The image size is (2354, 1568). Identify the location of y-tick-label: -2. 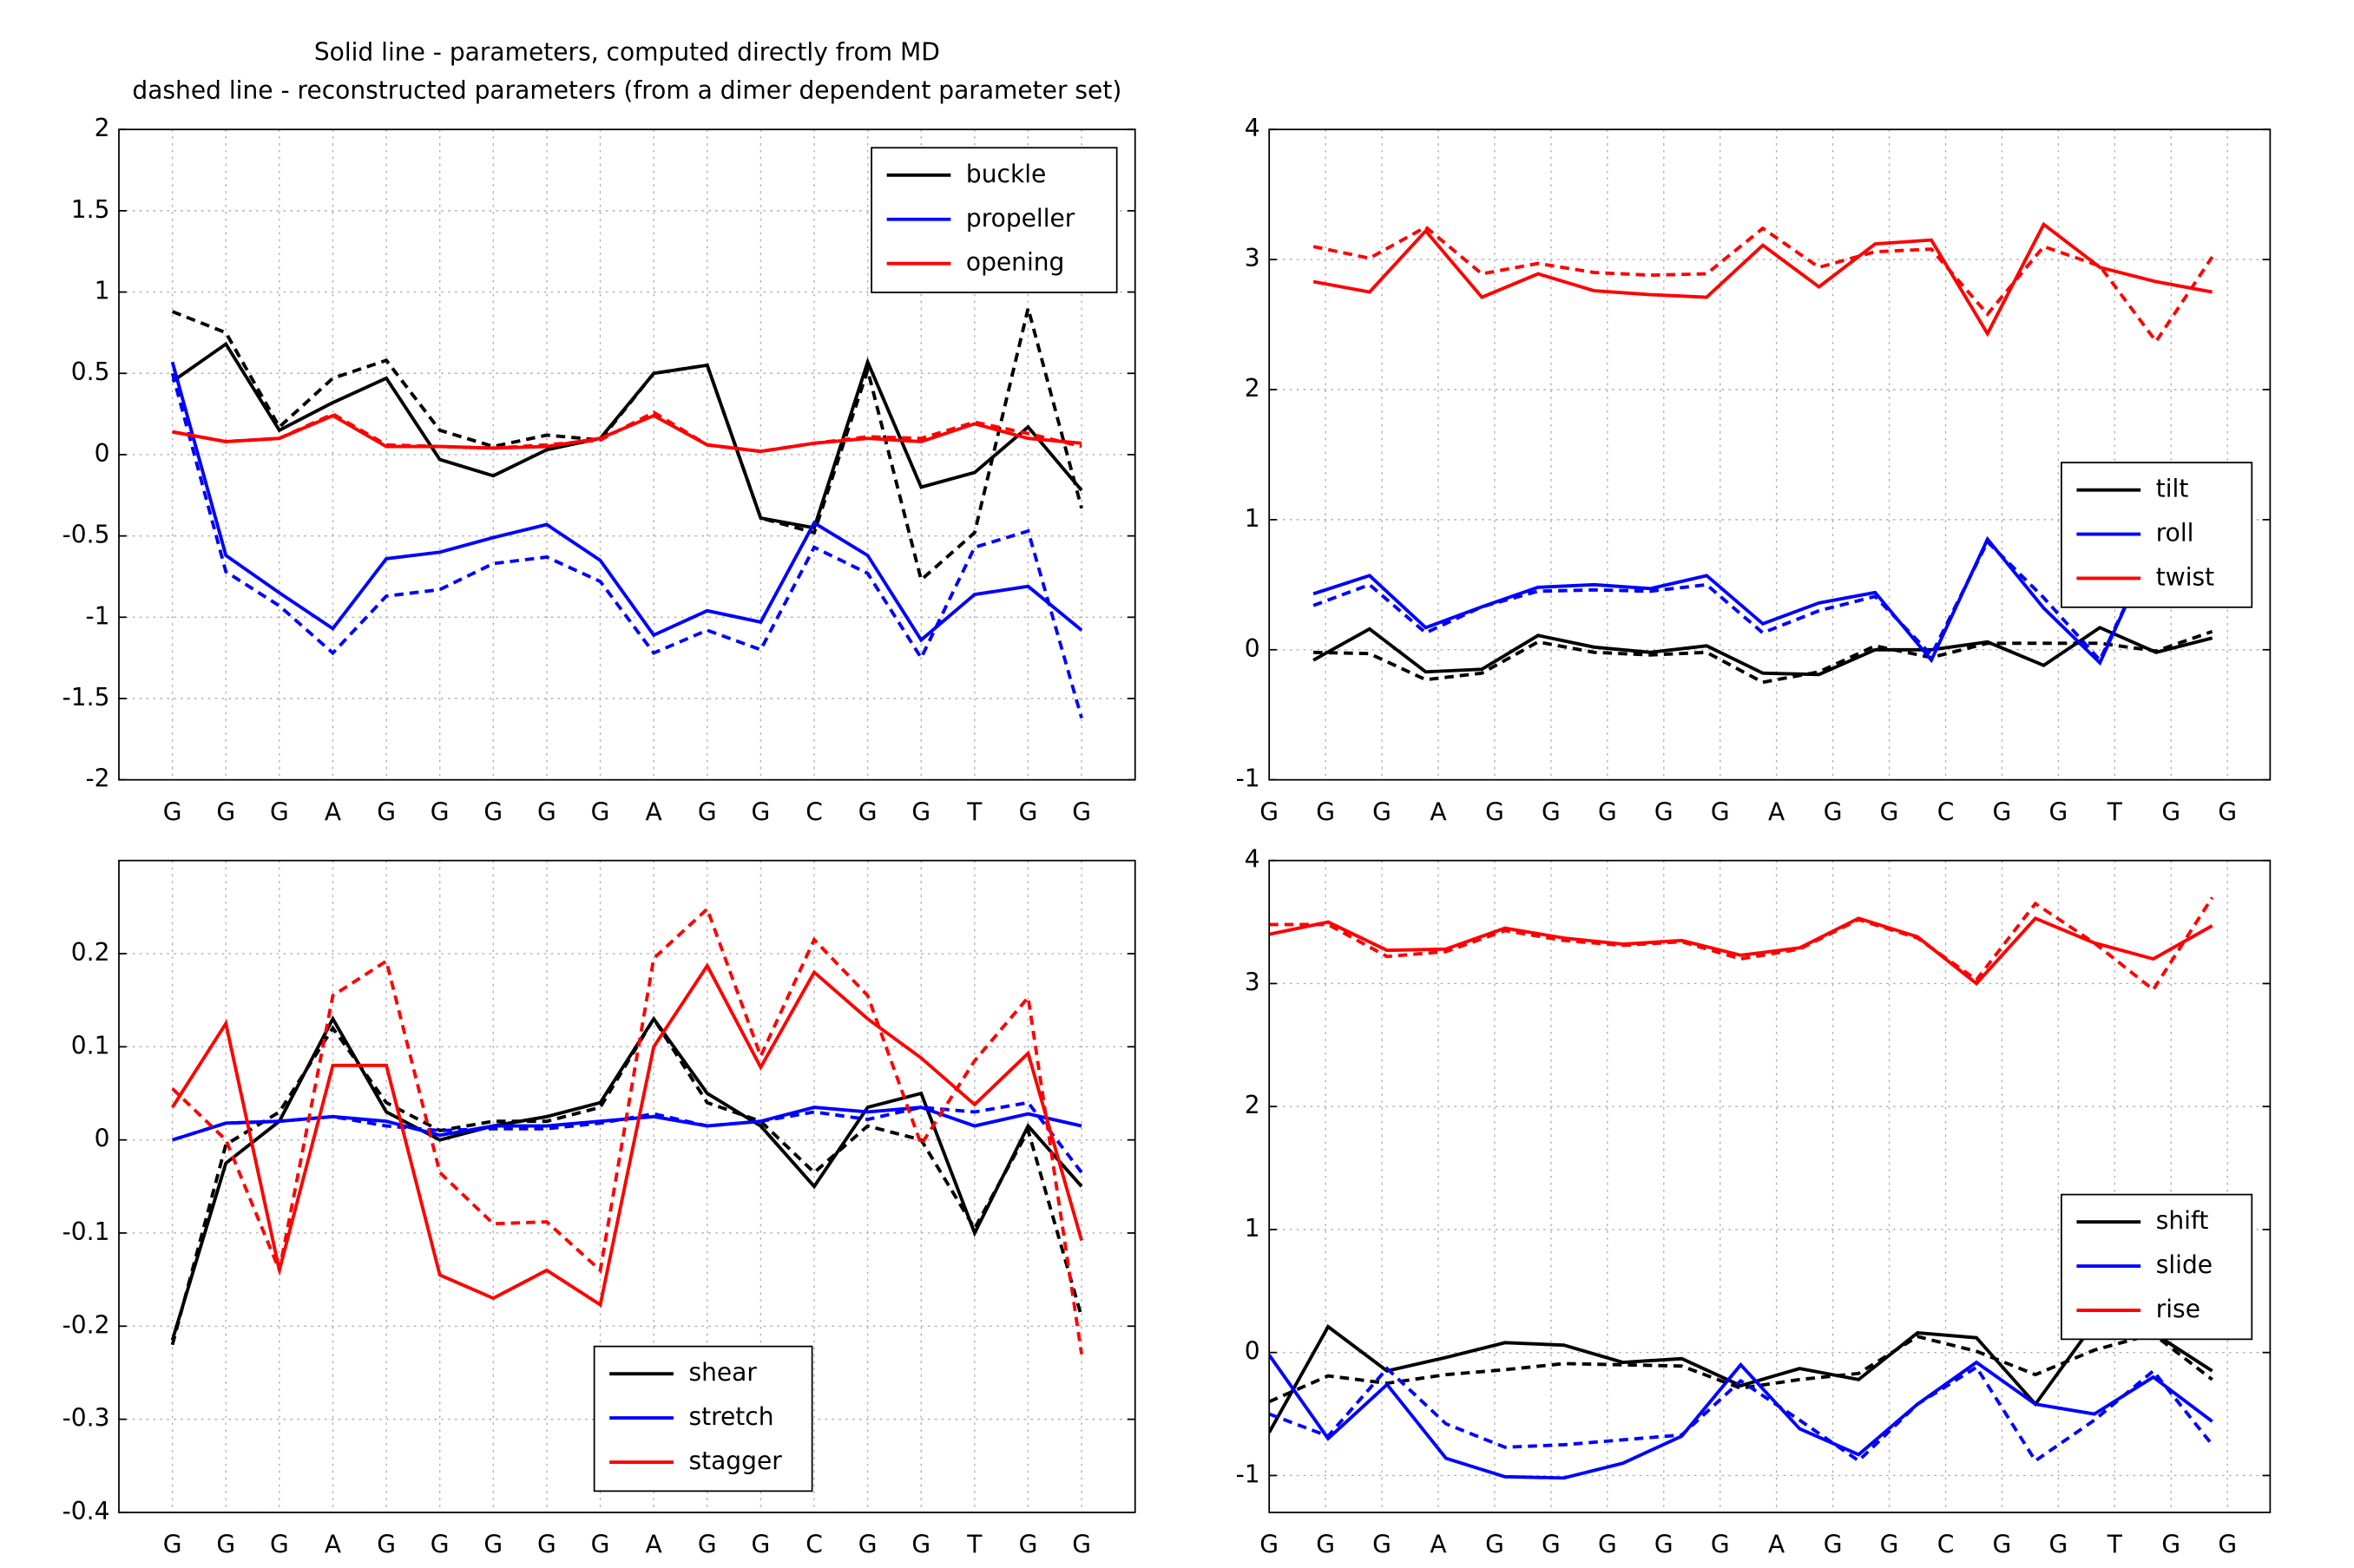
(97, 778).